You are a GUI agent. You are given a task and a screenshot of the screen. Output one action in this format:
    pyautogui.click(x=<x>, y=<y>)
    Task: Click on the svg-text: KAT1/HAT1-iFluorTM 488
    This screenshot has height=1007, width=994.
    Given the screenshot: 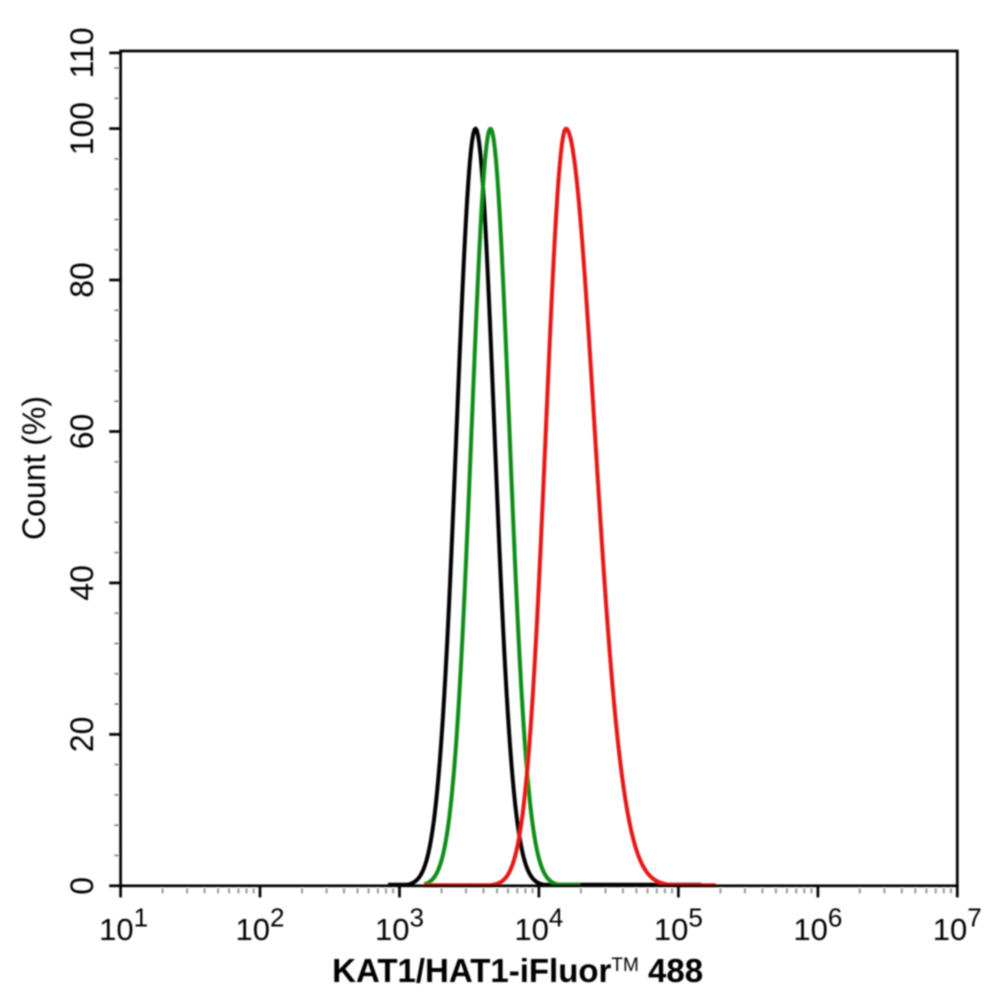 What is the action you would take?
    pyautogui.click(x=517, y=970)
    